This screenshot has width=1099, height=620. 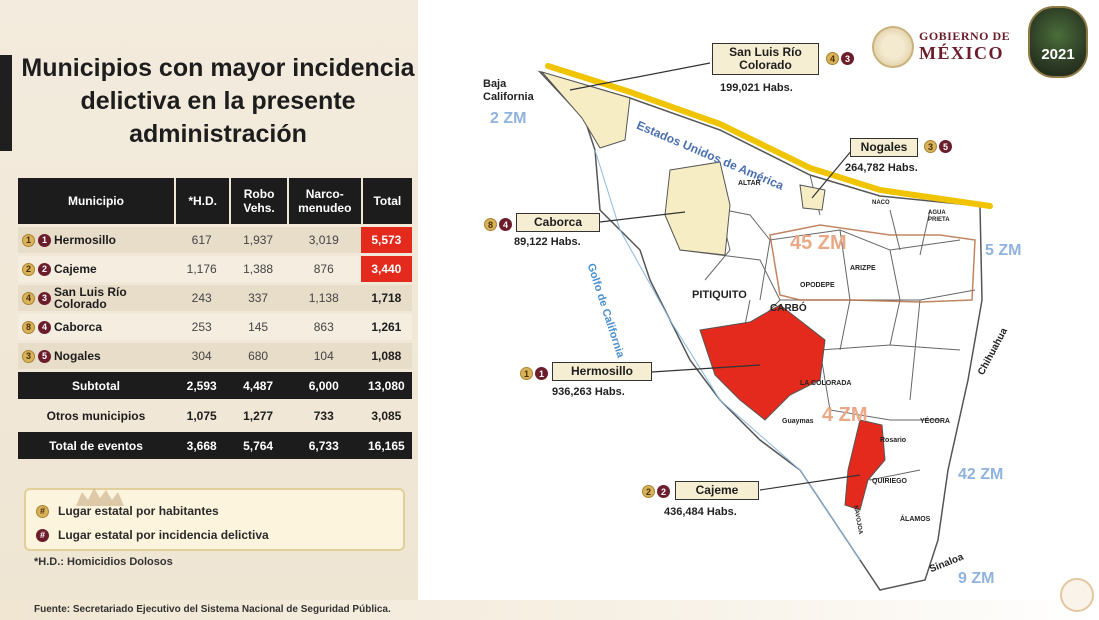 What do you see at coordinates (201, 269) in the screenshot?
I see `cell-hd: 1,176` at bounding box center [201, 269].